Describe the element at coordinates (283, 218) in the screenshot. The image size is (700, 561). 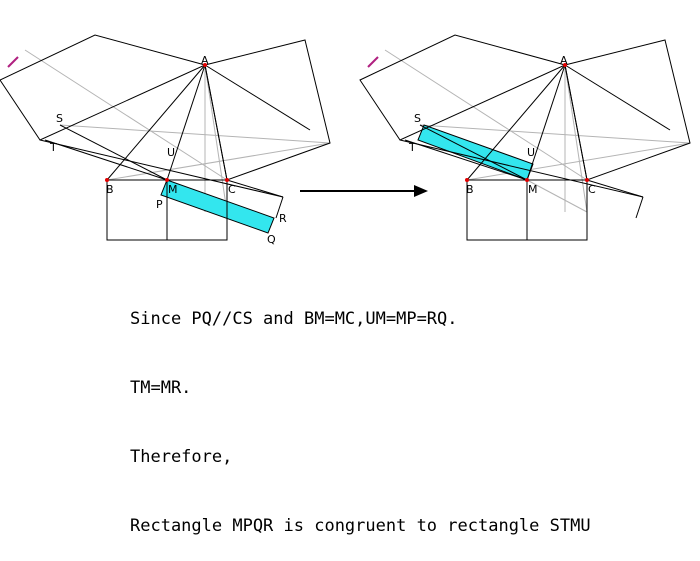
I see `left-label-r: R` at that location.